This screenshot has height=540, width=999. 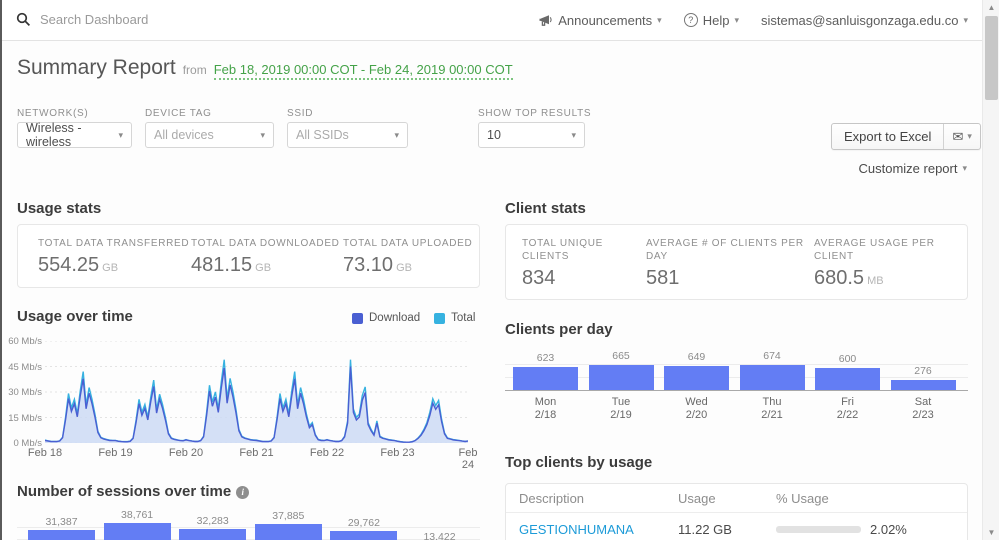 What do you see at coordinates (621, 415) in the screenshot?
I see `date-label: 2/19` at bounding box center [621, 415].